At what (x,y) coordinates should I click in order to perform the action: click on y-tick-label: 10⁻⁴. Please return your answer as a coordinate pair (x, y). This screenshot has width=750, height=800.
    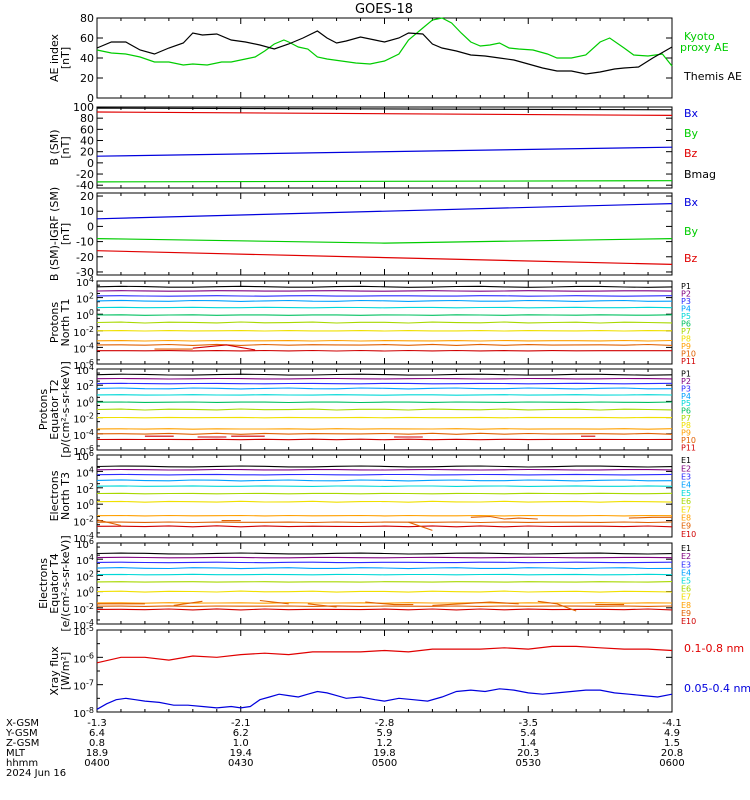
    Looking at the image, I should click on (83, 348).